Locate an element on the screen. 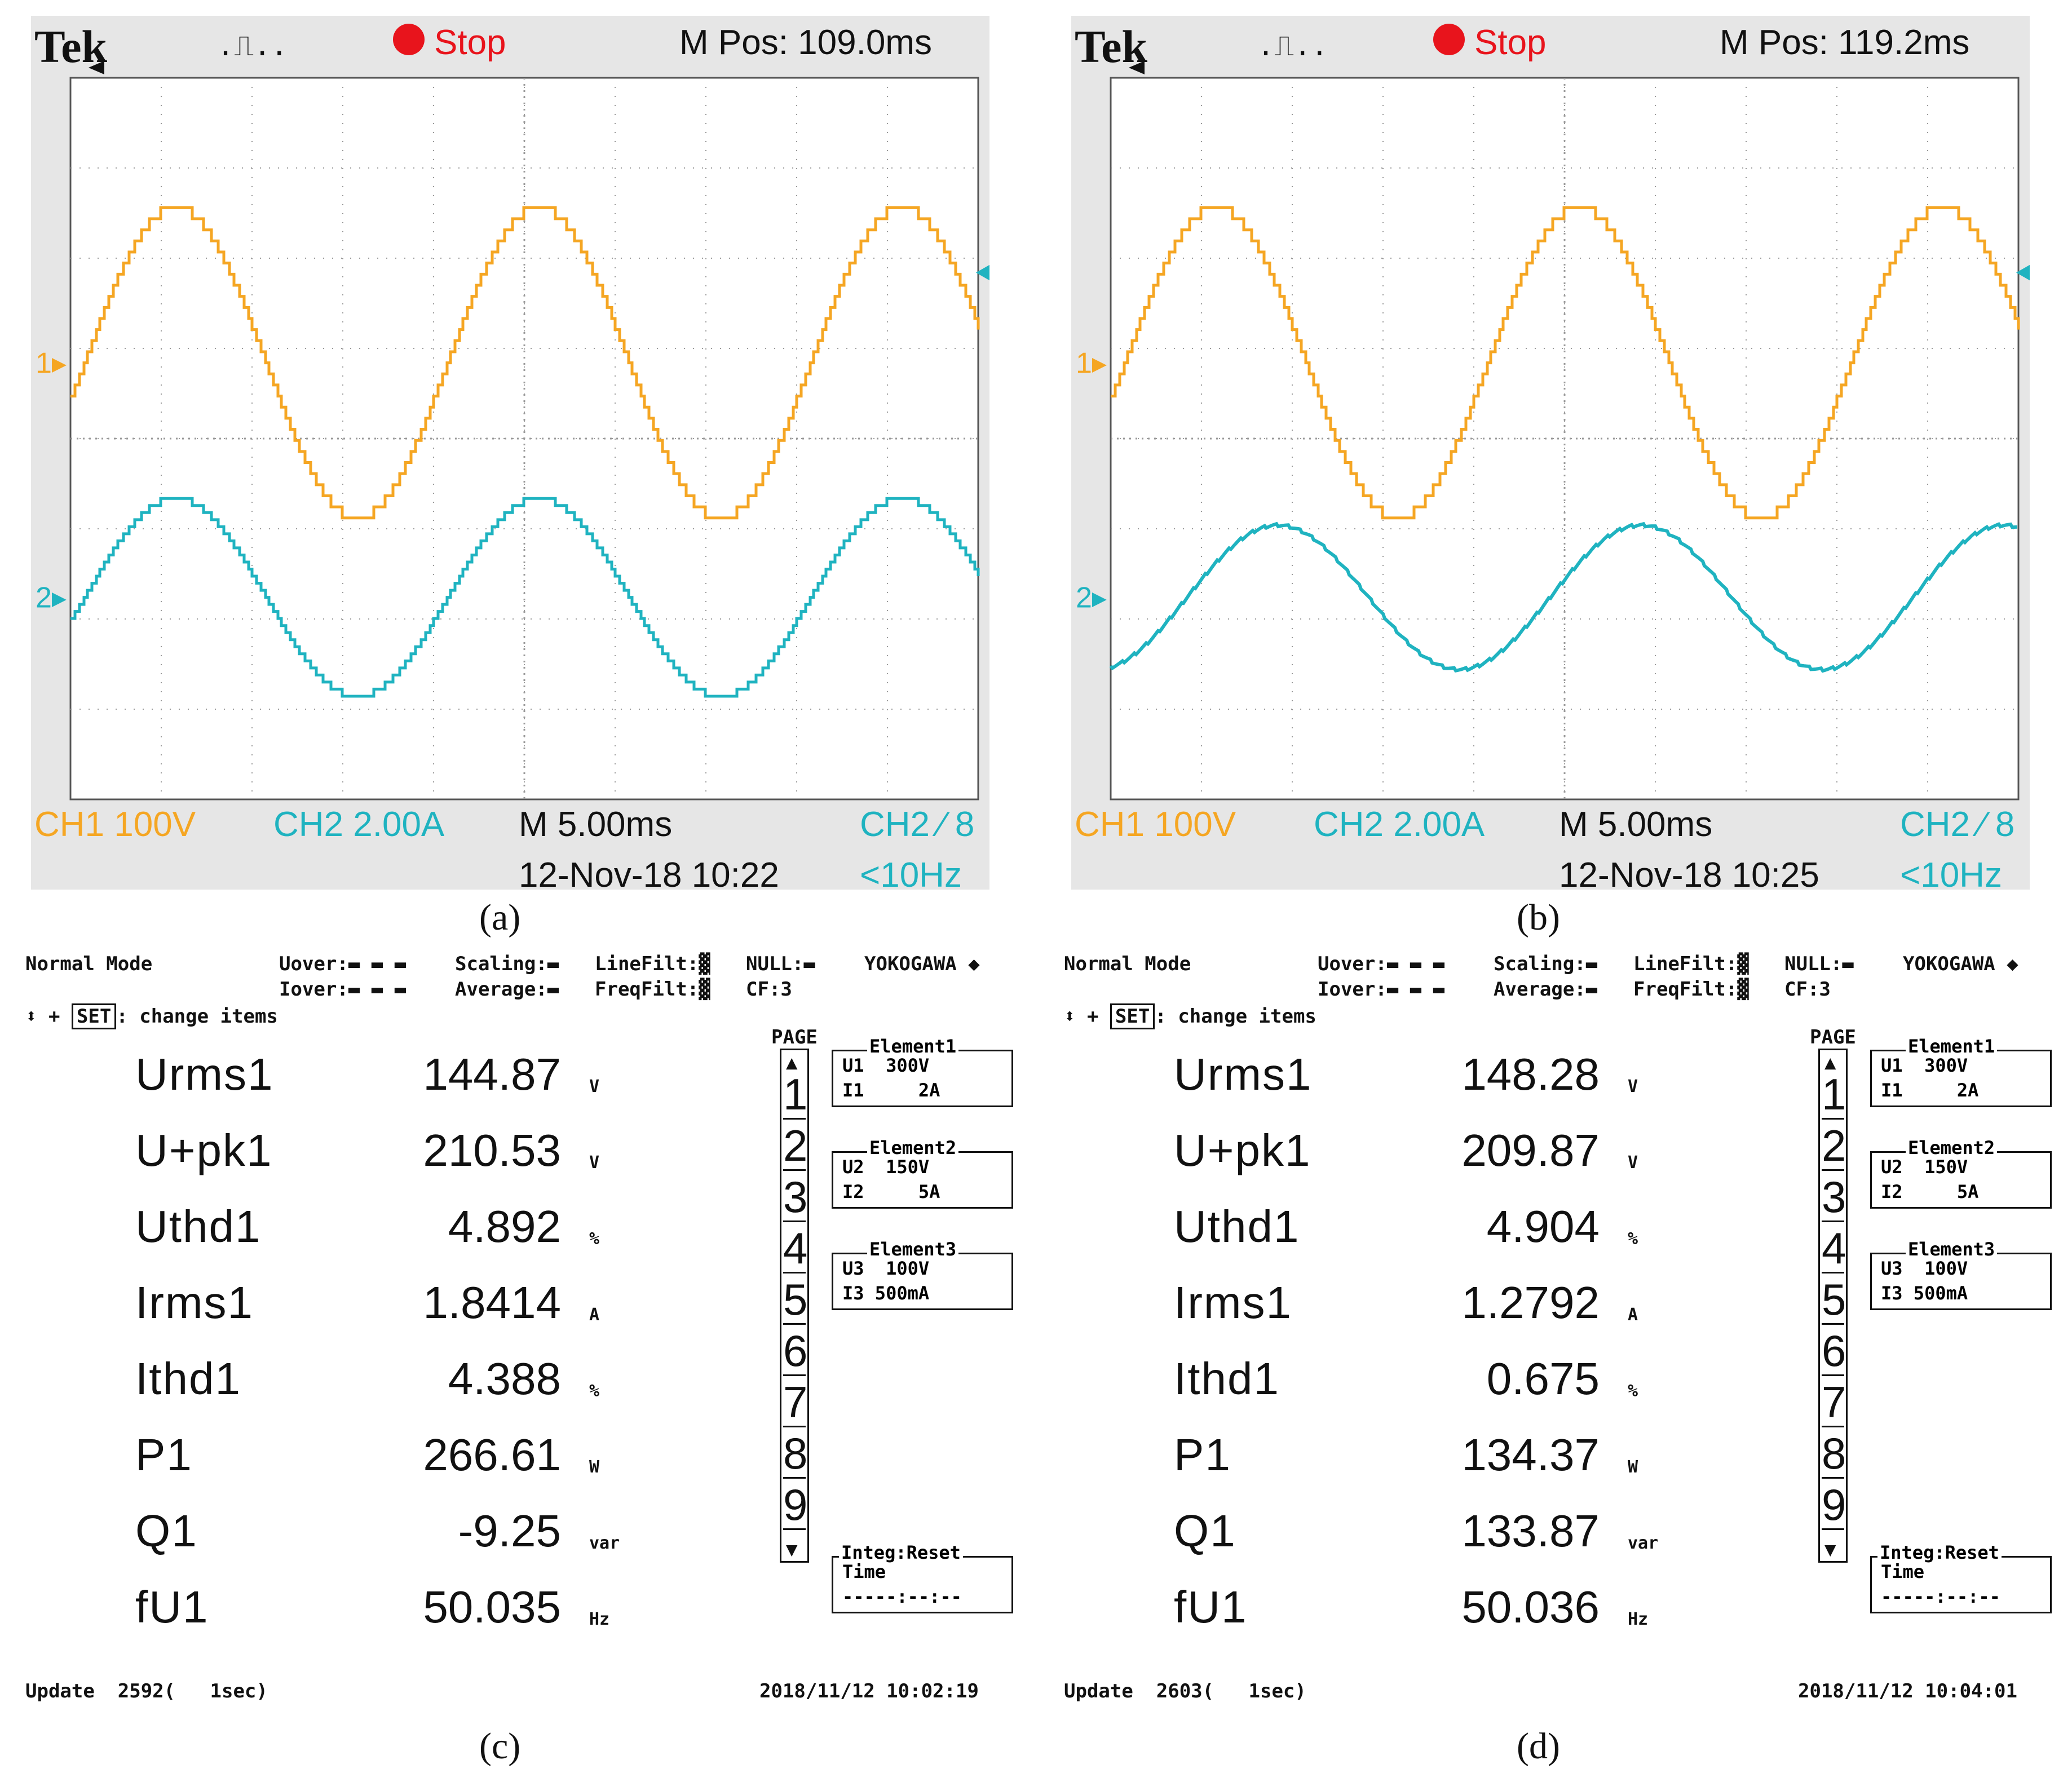 This screenshot has width=2072, height=1791. ch2-current-trace is located at coordinates (525, 597).